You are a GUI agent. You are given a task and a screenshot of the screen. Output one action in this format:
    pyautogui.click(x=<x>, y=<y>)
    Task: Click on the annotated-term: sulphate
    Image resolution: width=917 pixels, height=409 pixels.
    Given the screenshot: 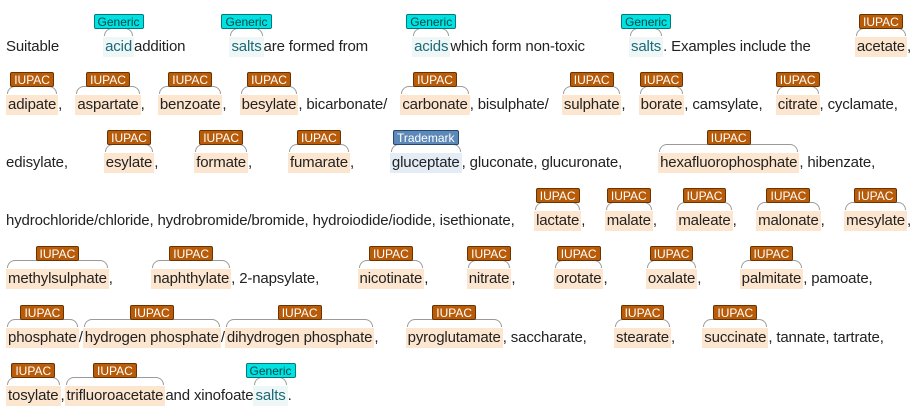 What is the action you would take?
    pyautogui.click(x=591, y=105)
    